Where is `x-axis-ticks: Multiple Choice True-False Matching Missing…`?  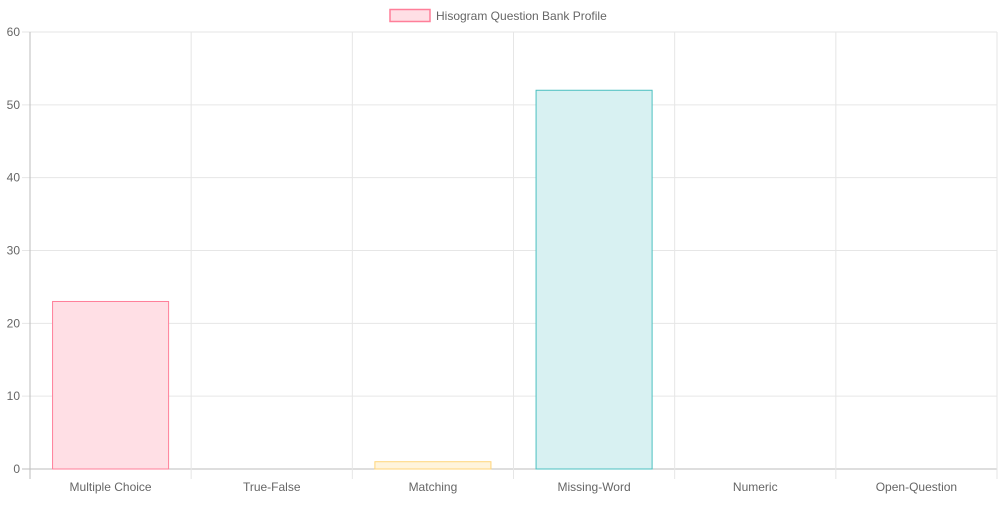
x-axis-ticks: Multiple Choice True-False Matching Missing… is located at coordinates (514, 487).